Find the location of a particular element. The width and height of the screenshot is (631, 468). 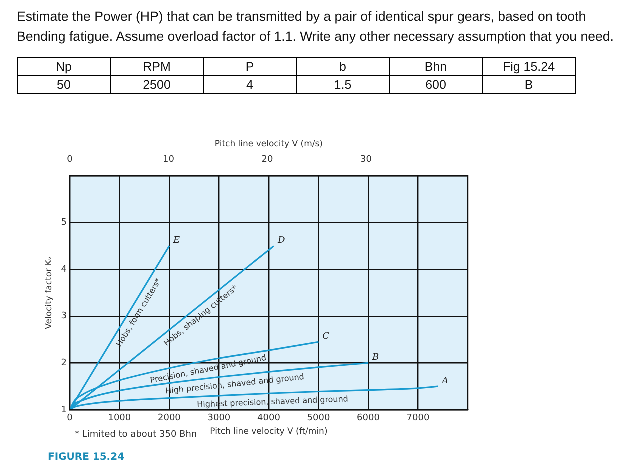

y-tick-label: 4 is located at coordinates (64, 269).